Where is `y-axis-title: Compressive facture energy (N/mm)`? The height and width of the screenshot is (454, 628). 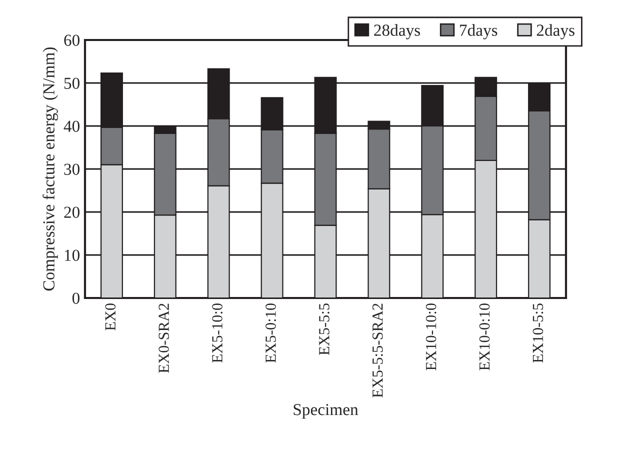
y-axis-title: Compressive facture energy (N/mm) is located at coordinates (50, 169).